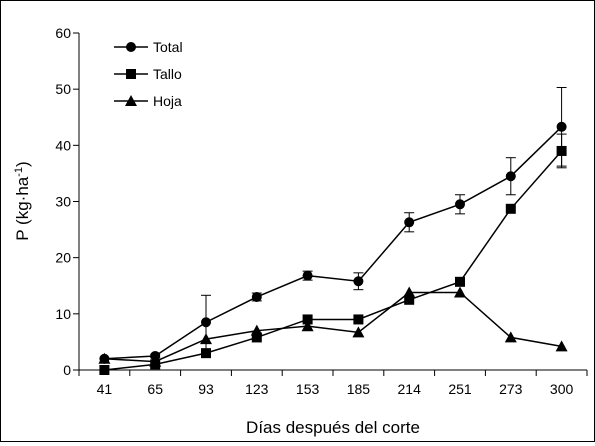 This screenshot has width=595, height=446. I want to click on legend-label-total: Total, so click(168, 47).